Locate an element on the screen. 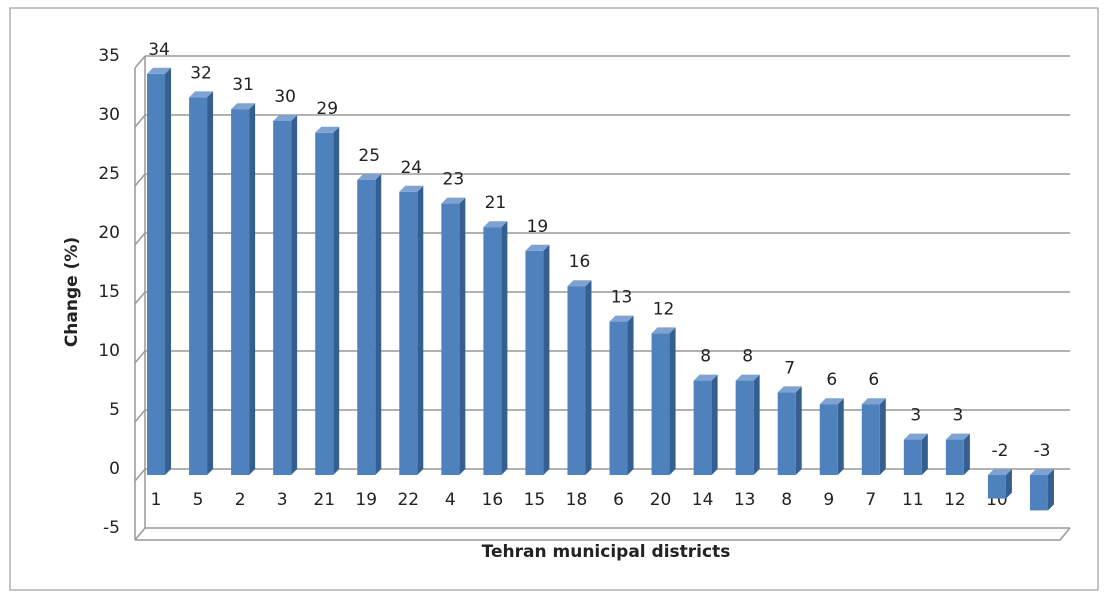 The image size is (1105, 596). value-label: 7 is located at coordinates (789, 368).